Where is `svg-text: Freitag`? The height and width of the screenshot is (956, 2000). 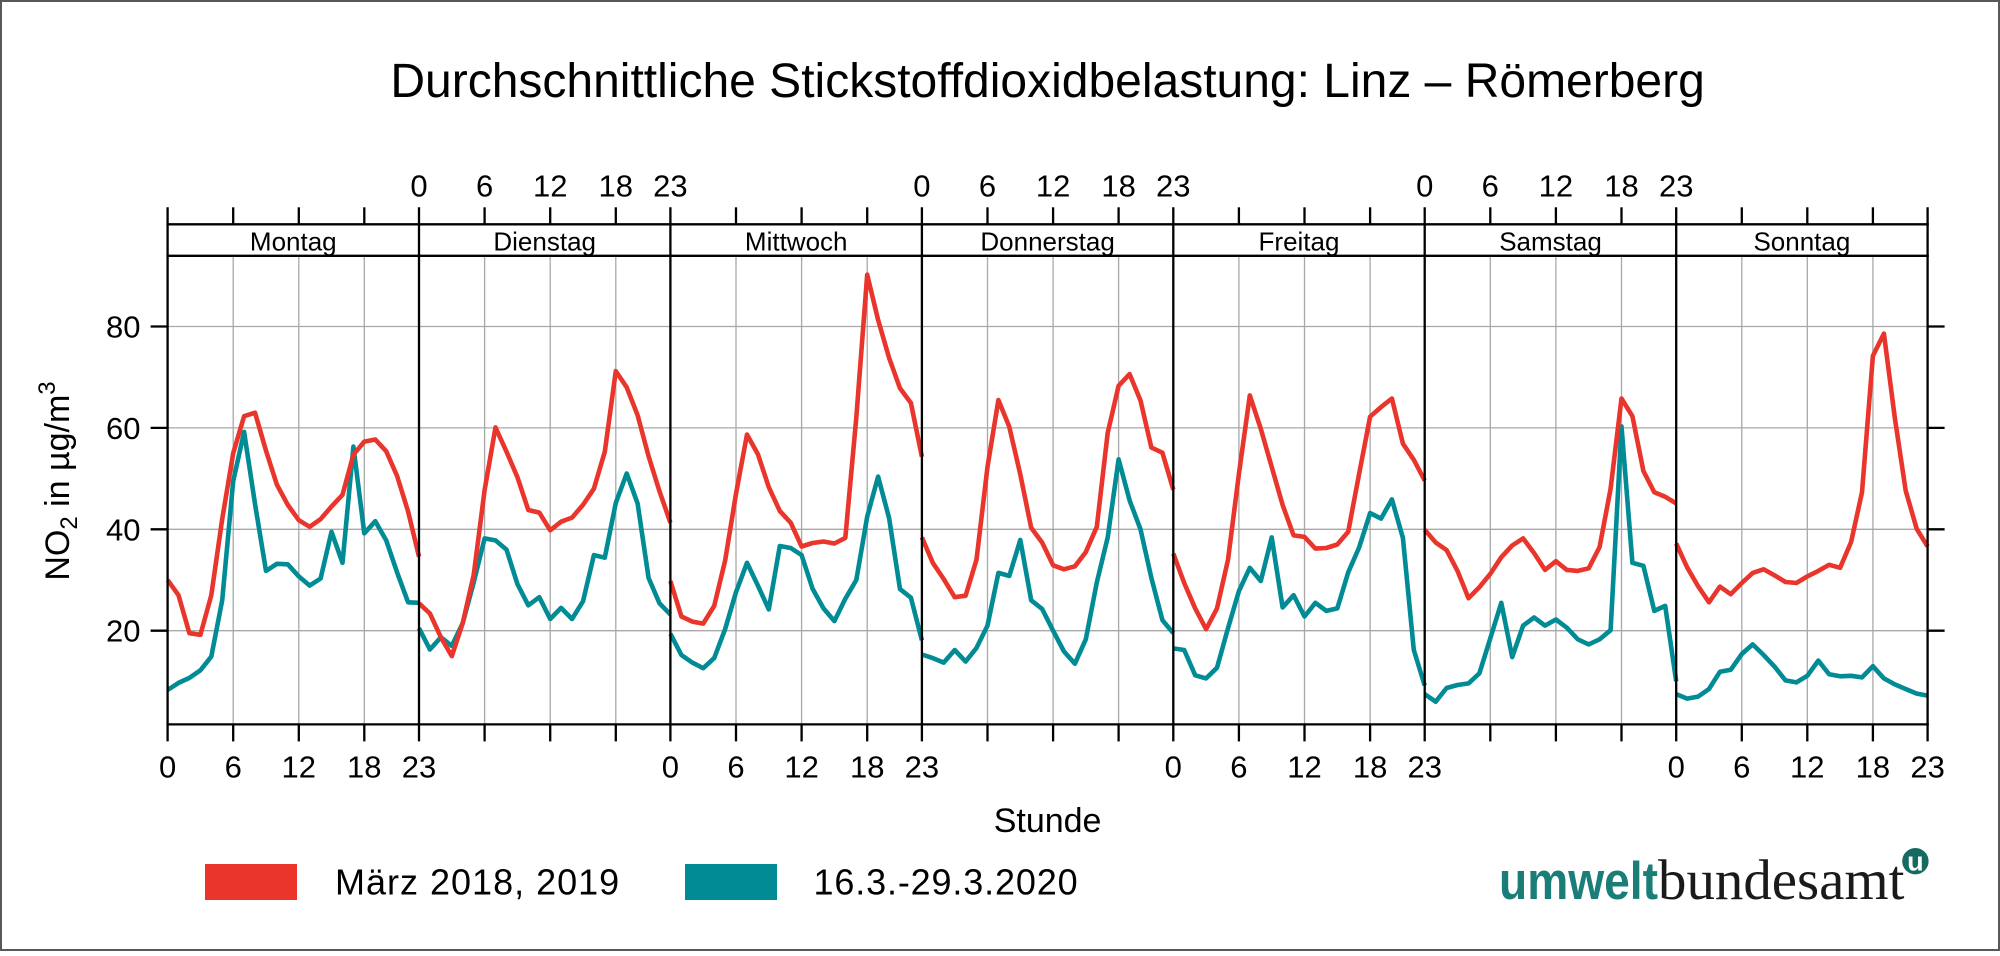 svg-text: Freitag is located at coordinates (1299, 242).